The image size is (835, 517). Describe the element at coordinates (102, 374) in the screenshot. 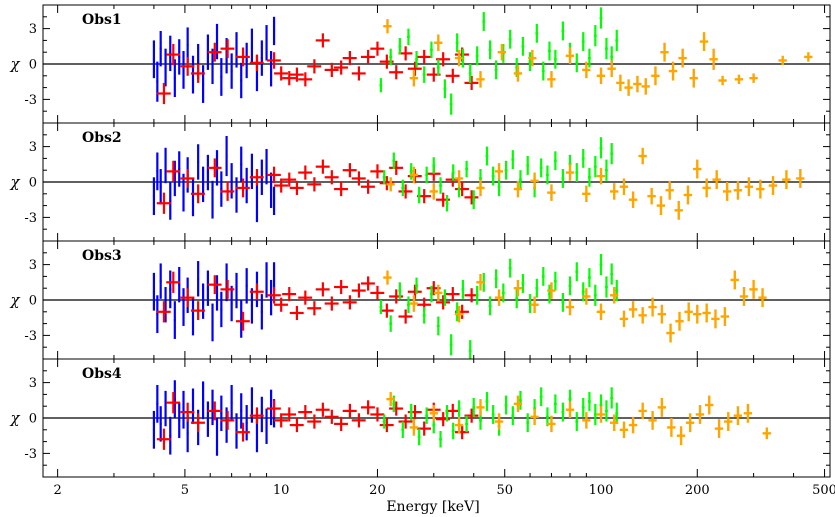

I see `panel-label: Obs4` at that location.